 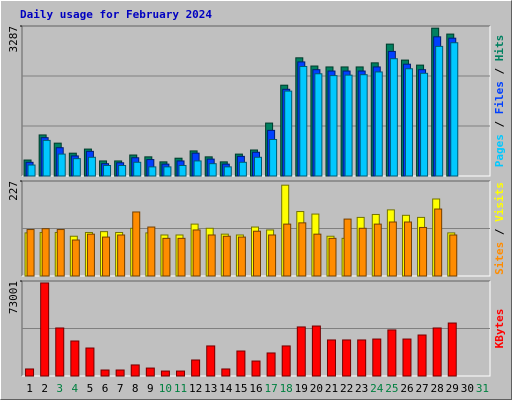 I want to click on x-tick-label: 7, so click(x=120, y=388).